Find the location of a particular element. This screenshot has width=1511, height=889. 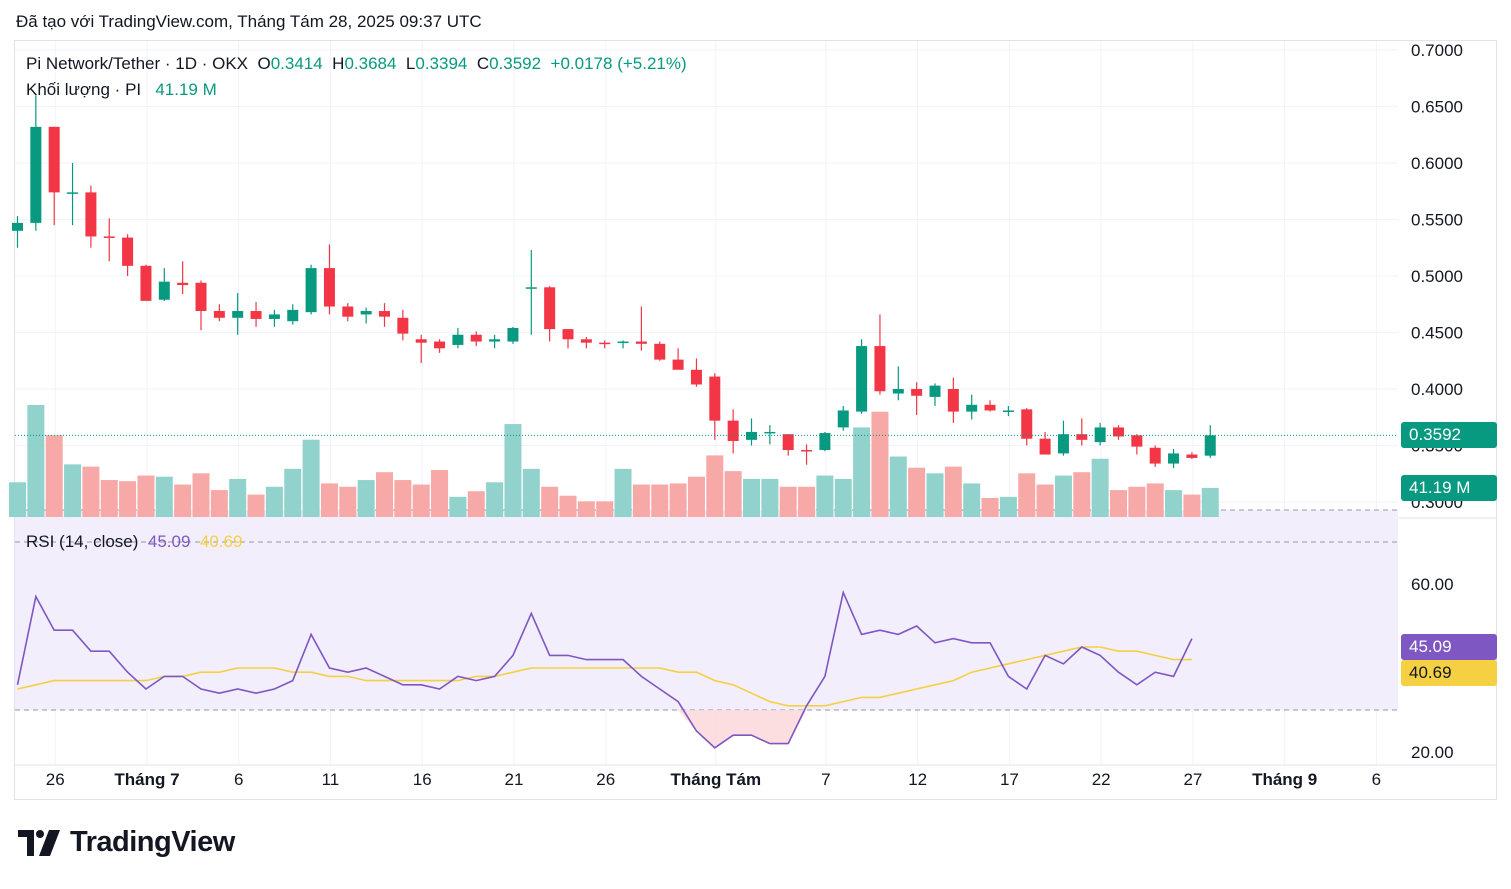

tradingview-logo: TradingView is located at coordinates (126, 842).